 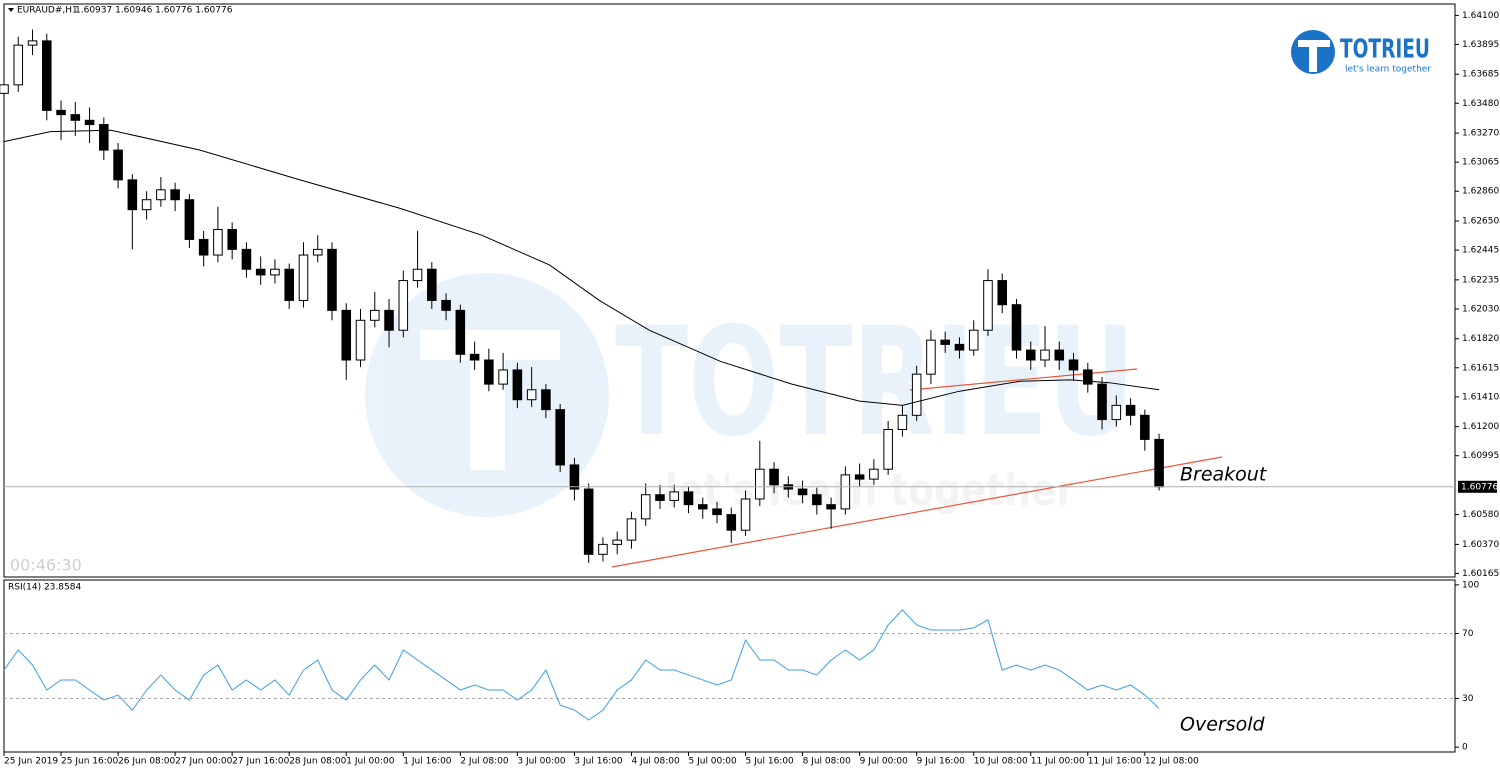 I want to click on quote: 1.60937 1.60946 1.60776 1.60776, so click(x=154, y=11).